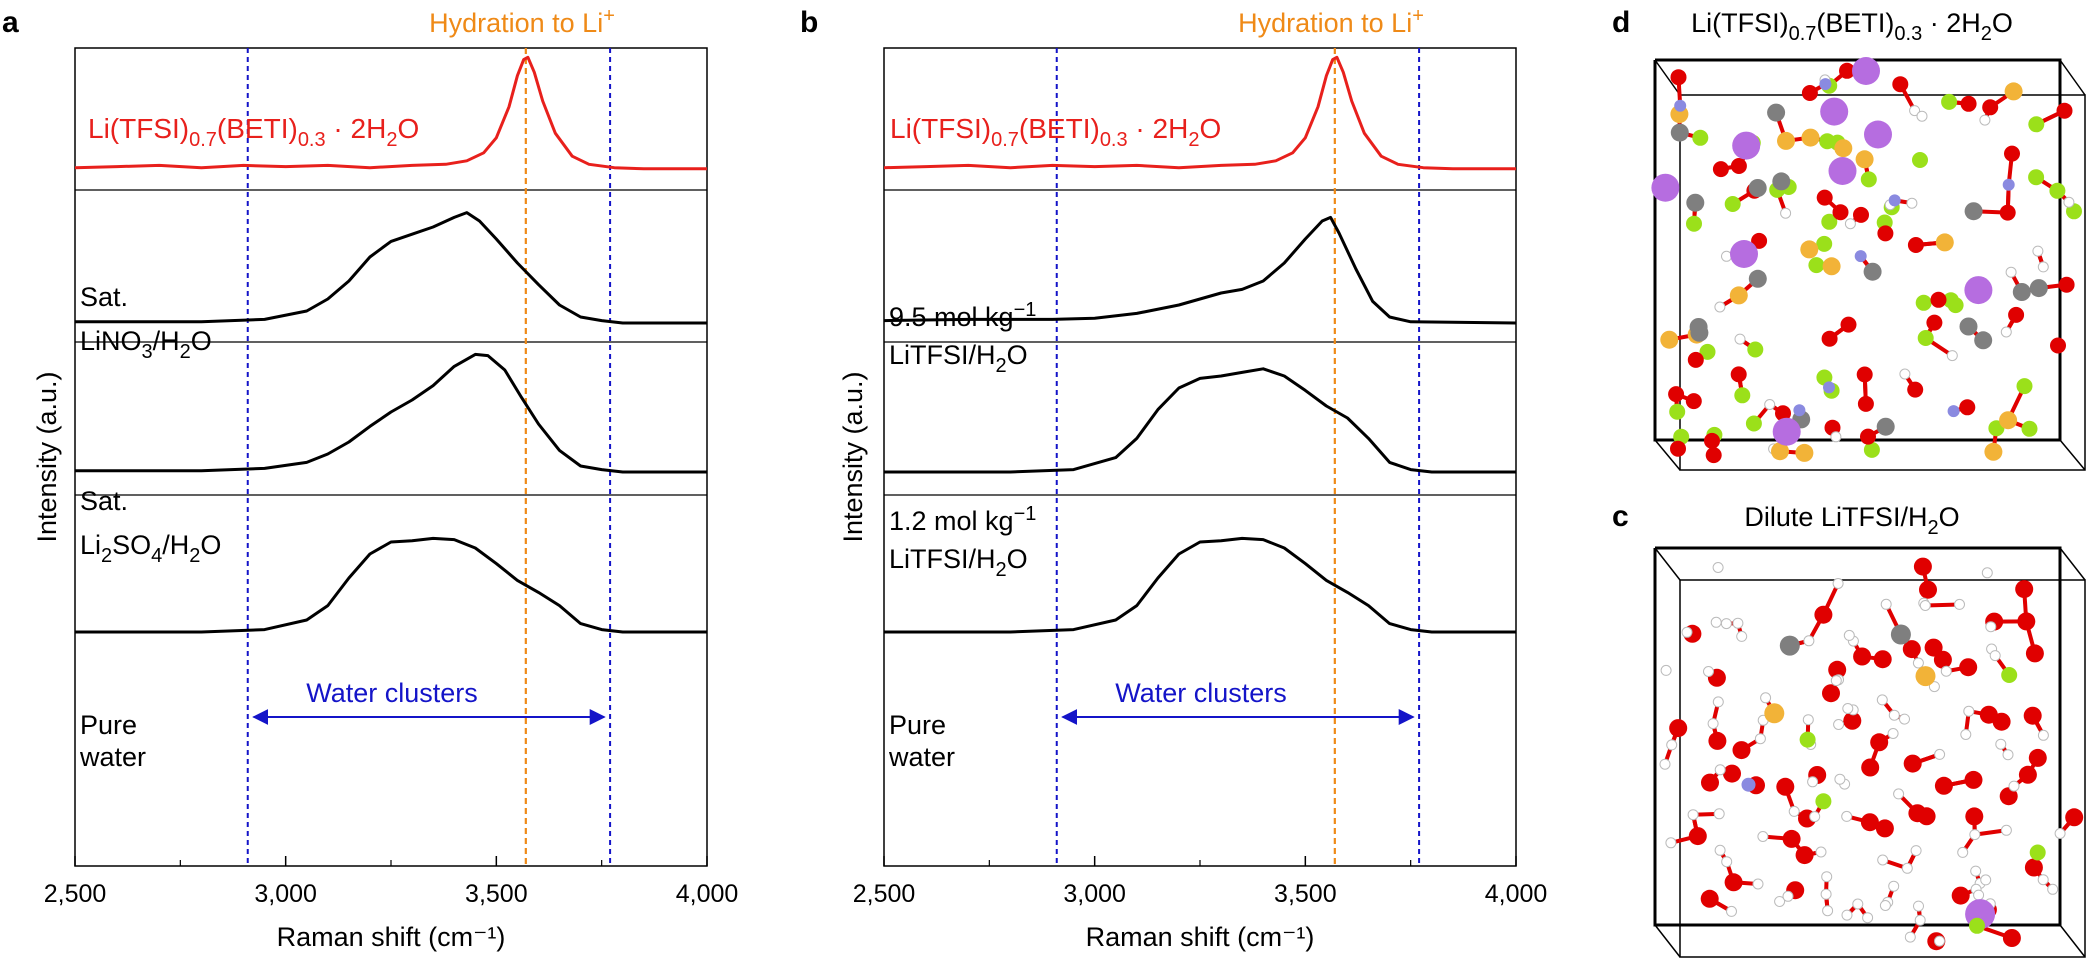 The width and height of the screenshot is (2100, 977). Describe the element at coordinates (917, 725) in the screenshot. I see `water-label-b-line1: Pure` at that location.